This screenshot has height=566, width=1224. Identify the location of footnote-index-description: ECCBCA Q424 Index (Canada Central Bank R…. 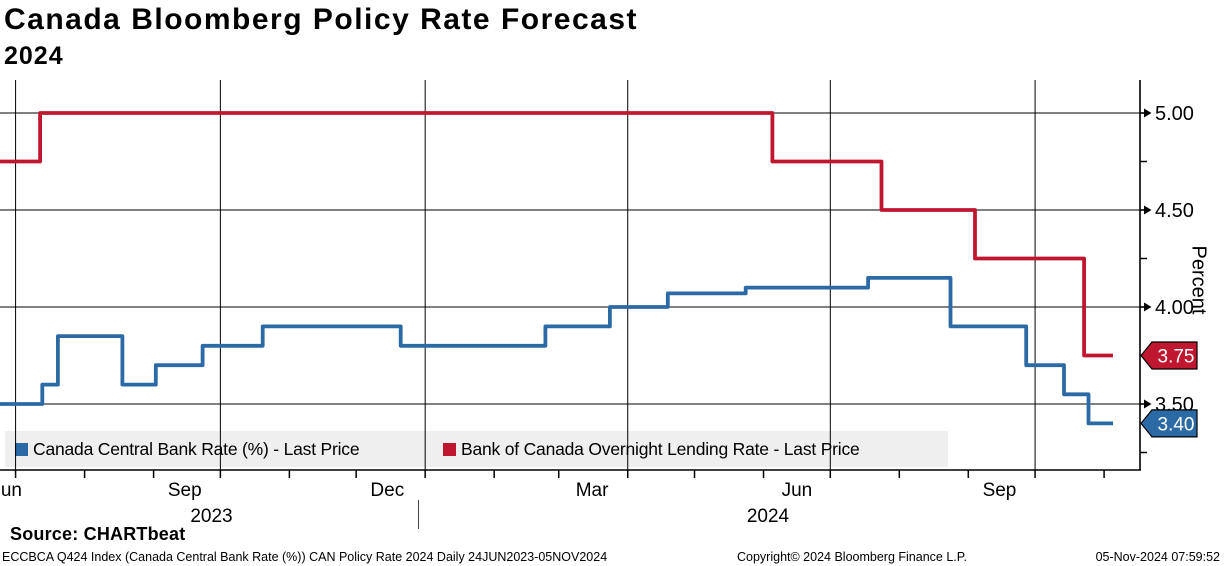
(305, 557).